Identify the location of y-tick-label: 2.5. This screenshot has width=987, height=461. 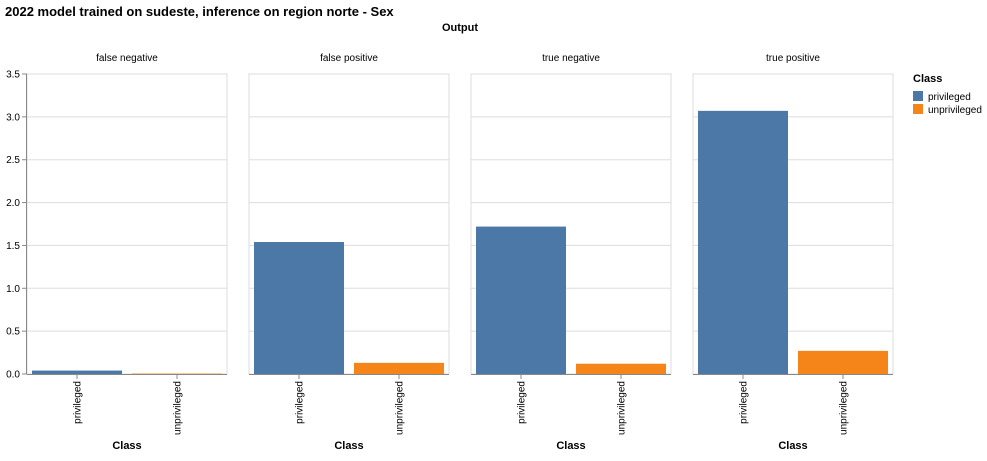
(13, 160).